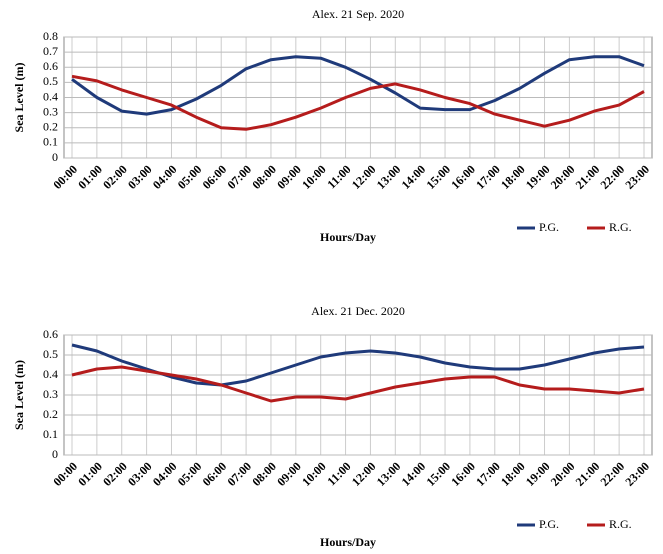 The height and width of the screenshot is (554, 663). Describe the element at coordinates (358, 311) in the screenshot. I see `chart-title: Alex. 21 Dec. 2020` at that location.